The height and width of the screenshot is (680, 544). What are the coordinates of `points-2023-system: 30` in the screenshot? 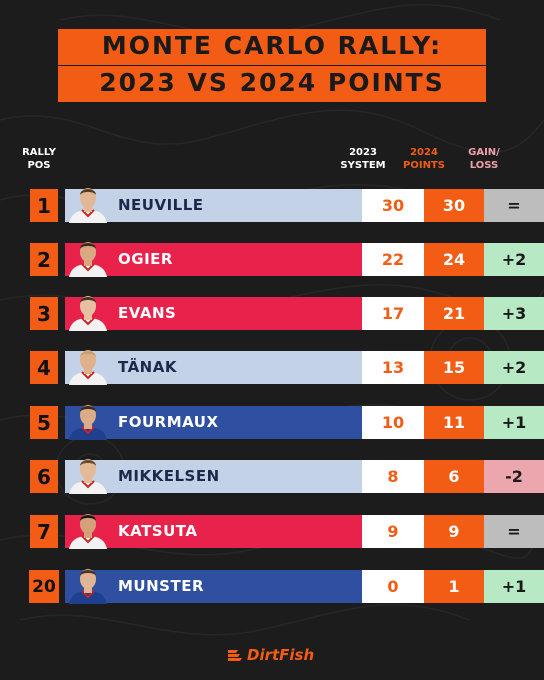 It's located at (393, 205).